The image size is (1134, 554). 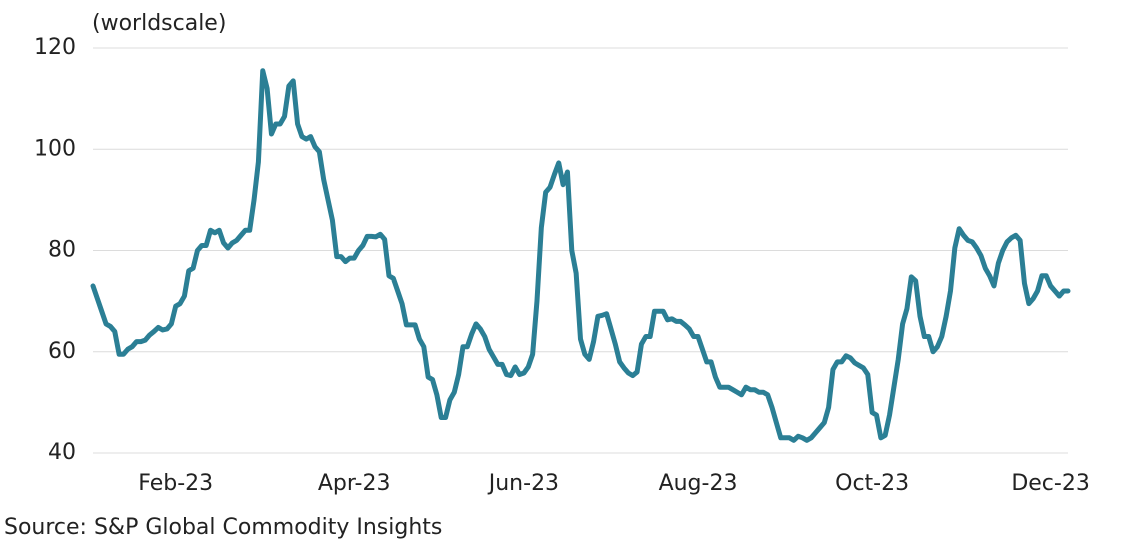 I want to click on y-tick-label: 40, so click(x=62, y=452).